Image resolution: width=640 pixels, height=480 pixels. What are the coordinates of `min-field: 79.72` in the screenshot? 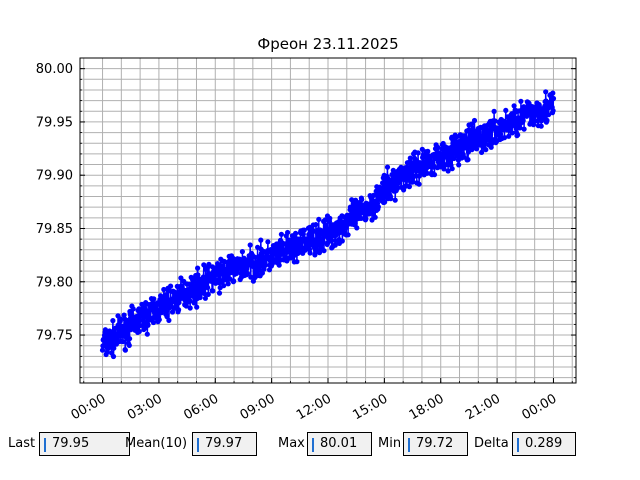 It's located at (435, 444).